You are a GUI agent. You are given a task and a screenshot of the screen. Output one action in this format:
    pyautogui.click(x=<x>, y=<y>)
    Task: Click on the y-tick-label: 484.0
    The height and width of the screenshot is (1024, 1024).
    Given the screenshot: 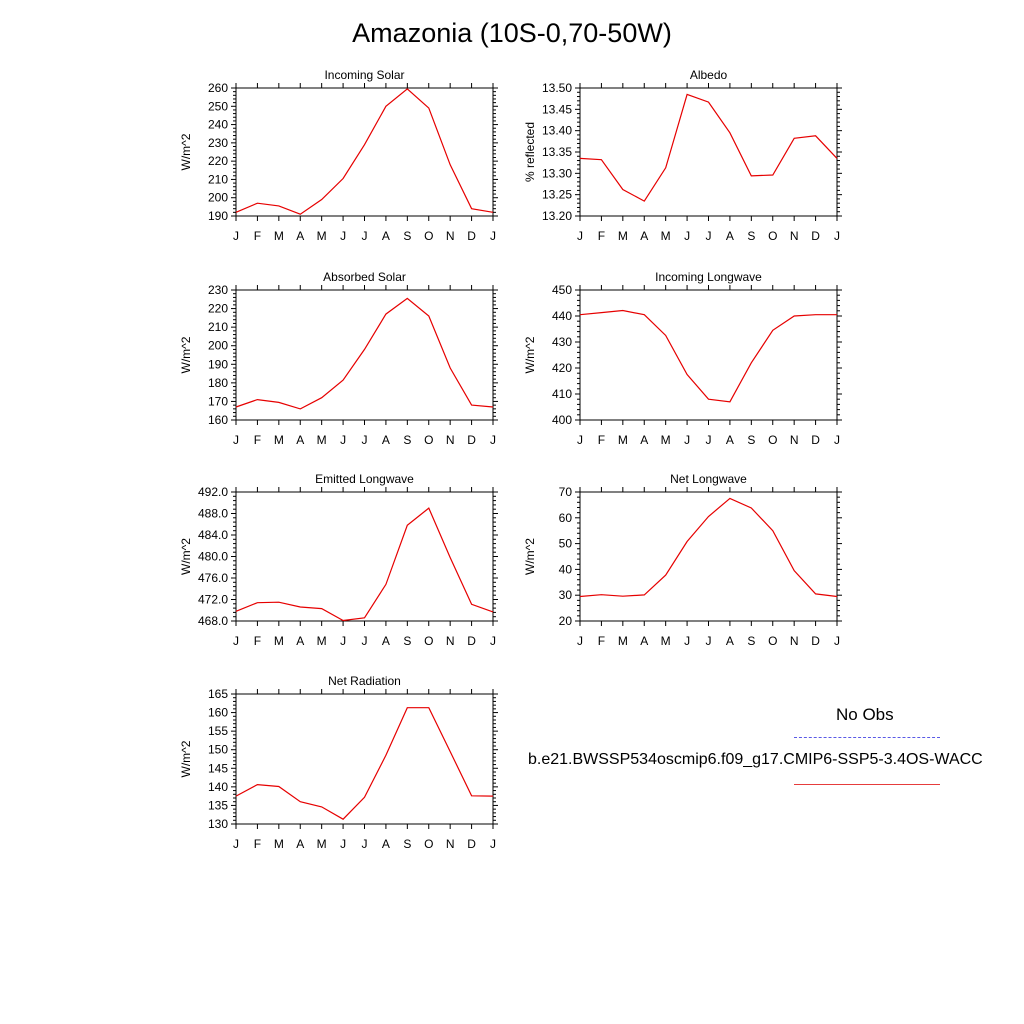 What is the action you would take?
    pyautogui.click(x=213, y=535)
    